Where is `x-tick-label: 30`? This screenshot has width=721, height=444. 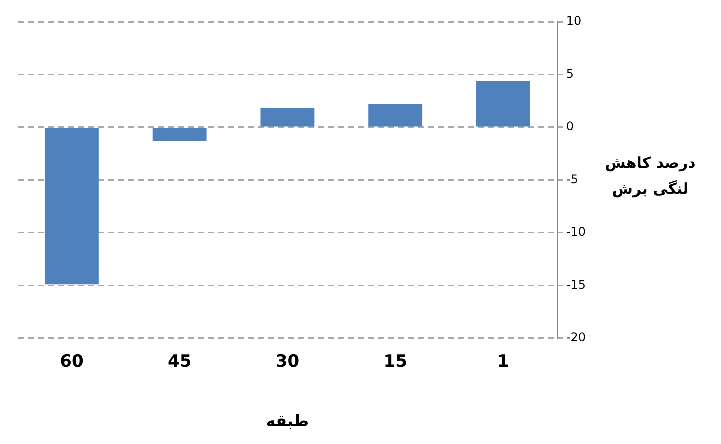 x-tick-label: 30 is located at coordinates (288, 362).